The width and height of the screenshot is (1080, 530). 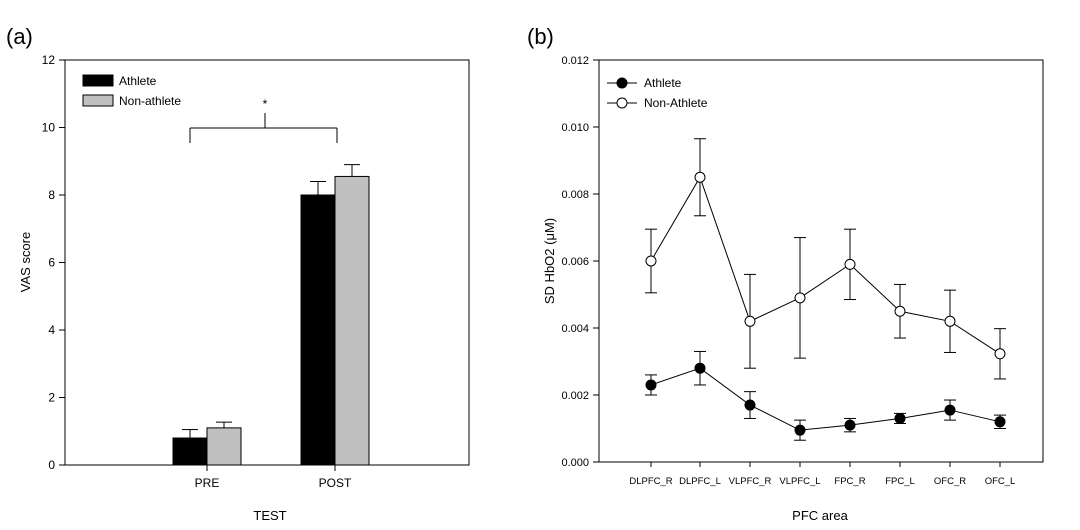 I want to click on legend-label: Non-Athlete, so click(x=676, y=103).